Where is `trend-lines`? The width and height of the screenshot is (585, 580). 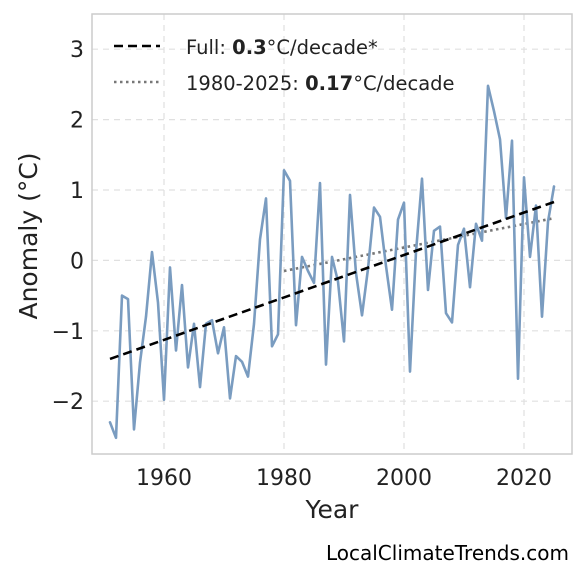 trend-lines is located at coordinates (419, 244).